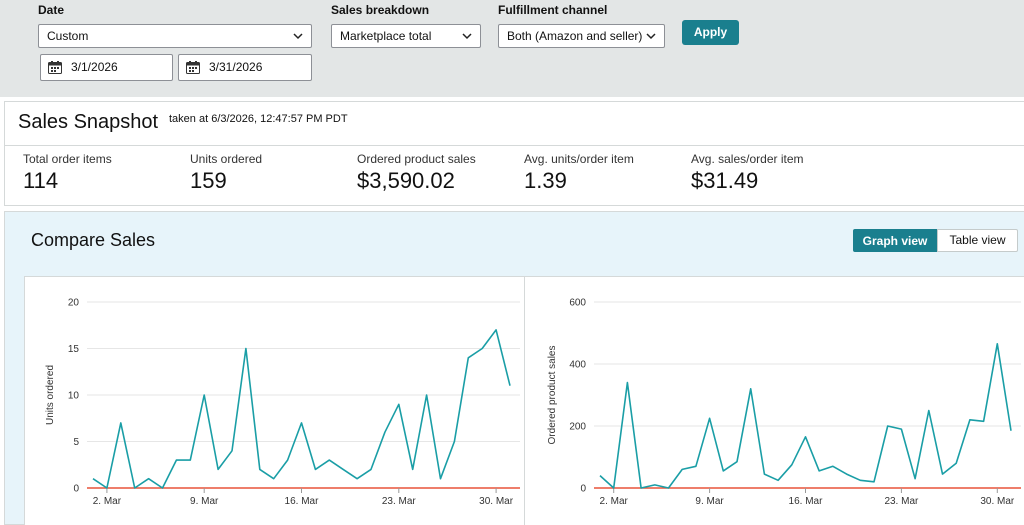  What do you see at coordinates (106, 67) in the screenshot?
I see `start-date-field: 3/1/2026` at bounding box center [106, 67].